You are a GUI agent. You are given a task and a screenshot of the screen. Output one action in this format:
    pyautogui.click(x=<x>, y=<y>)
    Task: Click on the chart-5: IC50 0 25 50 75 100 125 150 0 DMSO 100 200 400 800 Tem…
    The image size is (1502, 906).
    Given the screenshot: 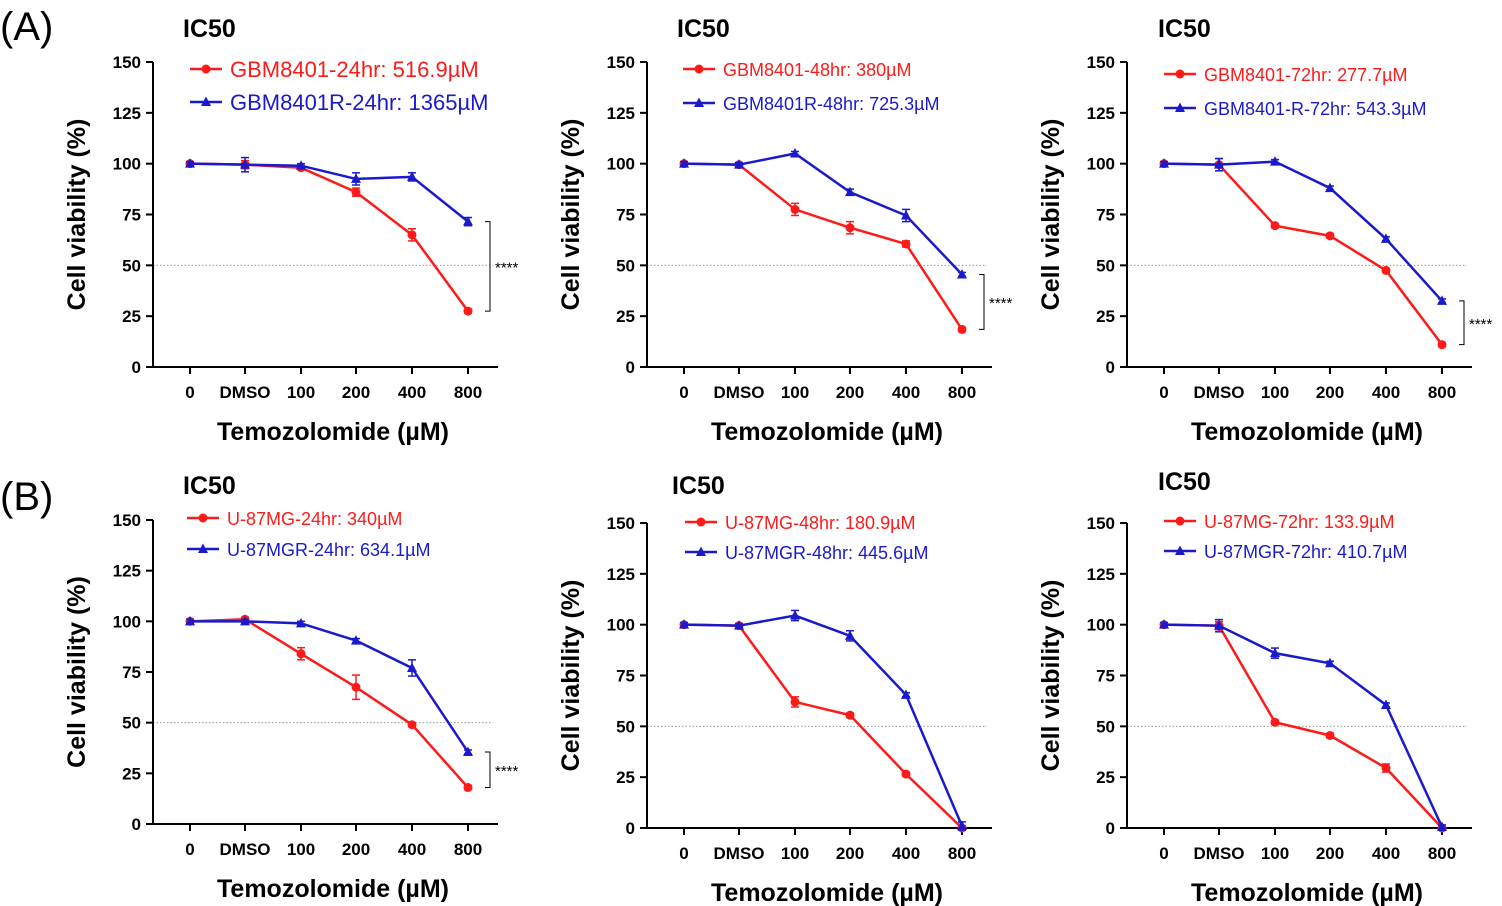 What is the action you would take?
    pyautogui.click(x=774, y=689)
    